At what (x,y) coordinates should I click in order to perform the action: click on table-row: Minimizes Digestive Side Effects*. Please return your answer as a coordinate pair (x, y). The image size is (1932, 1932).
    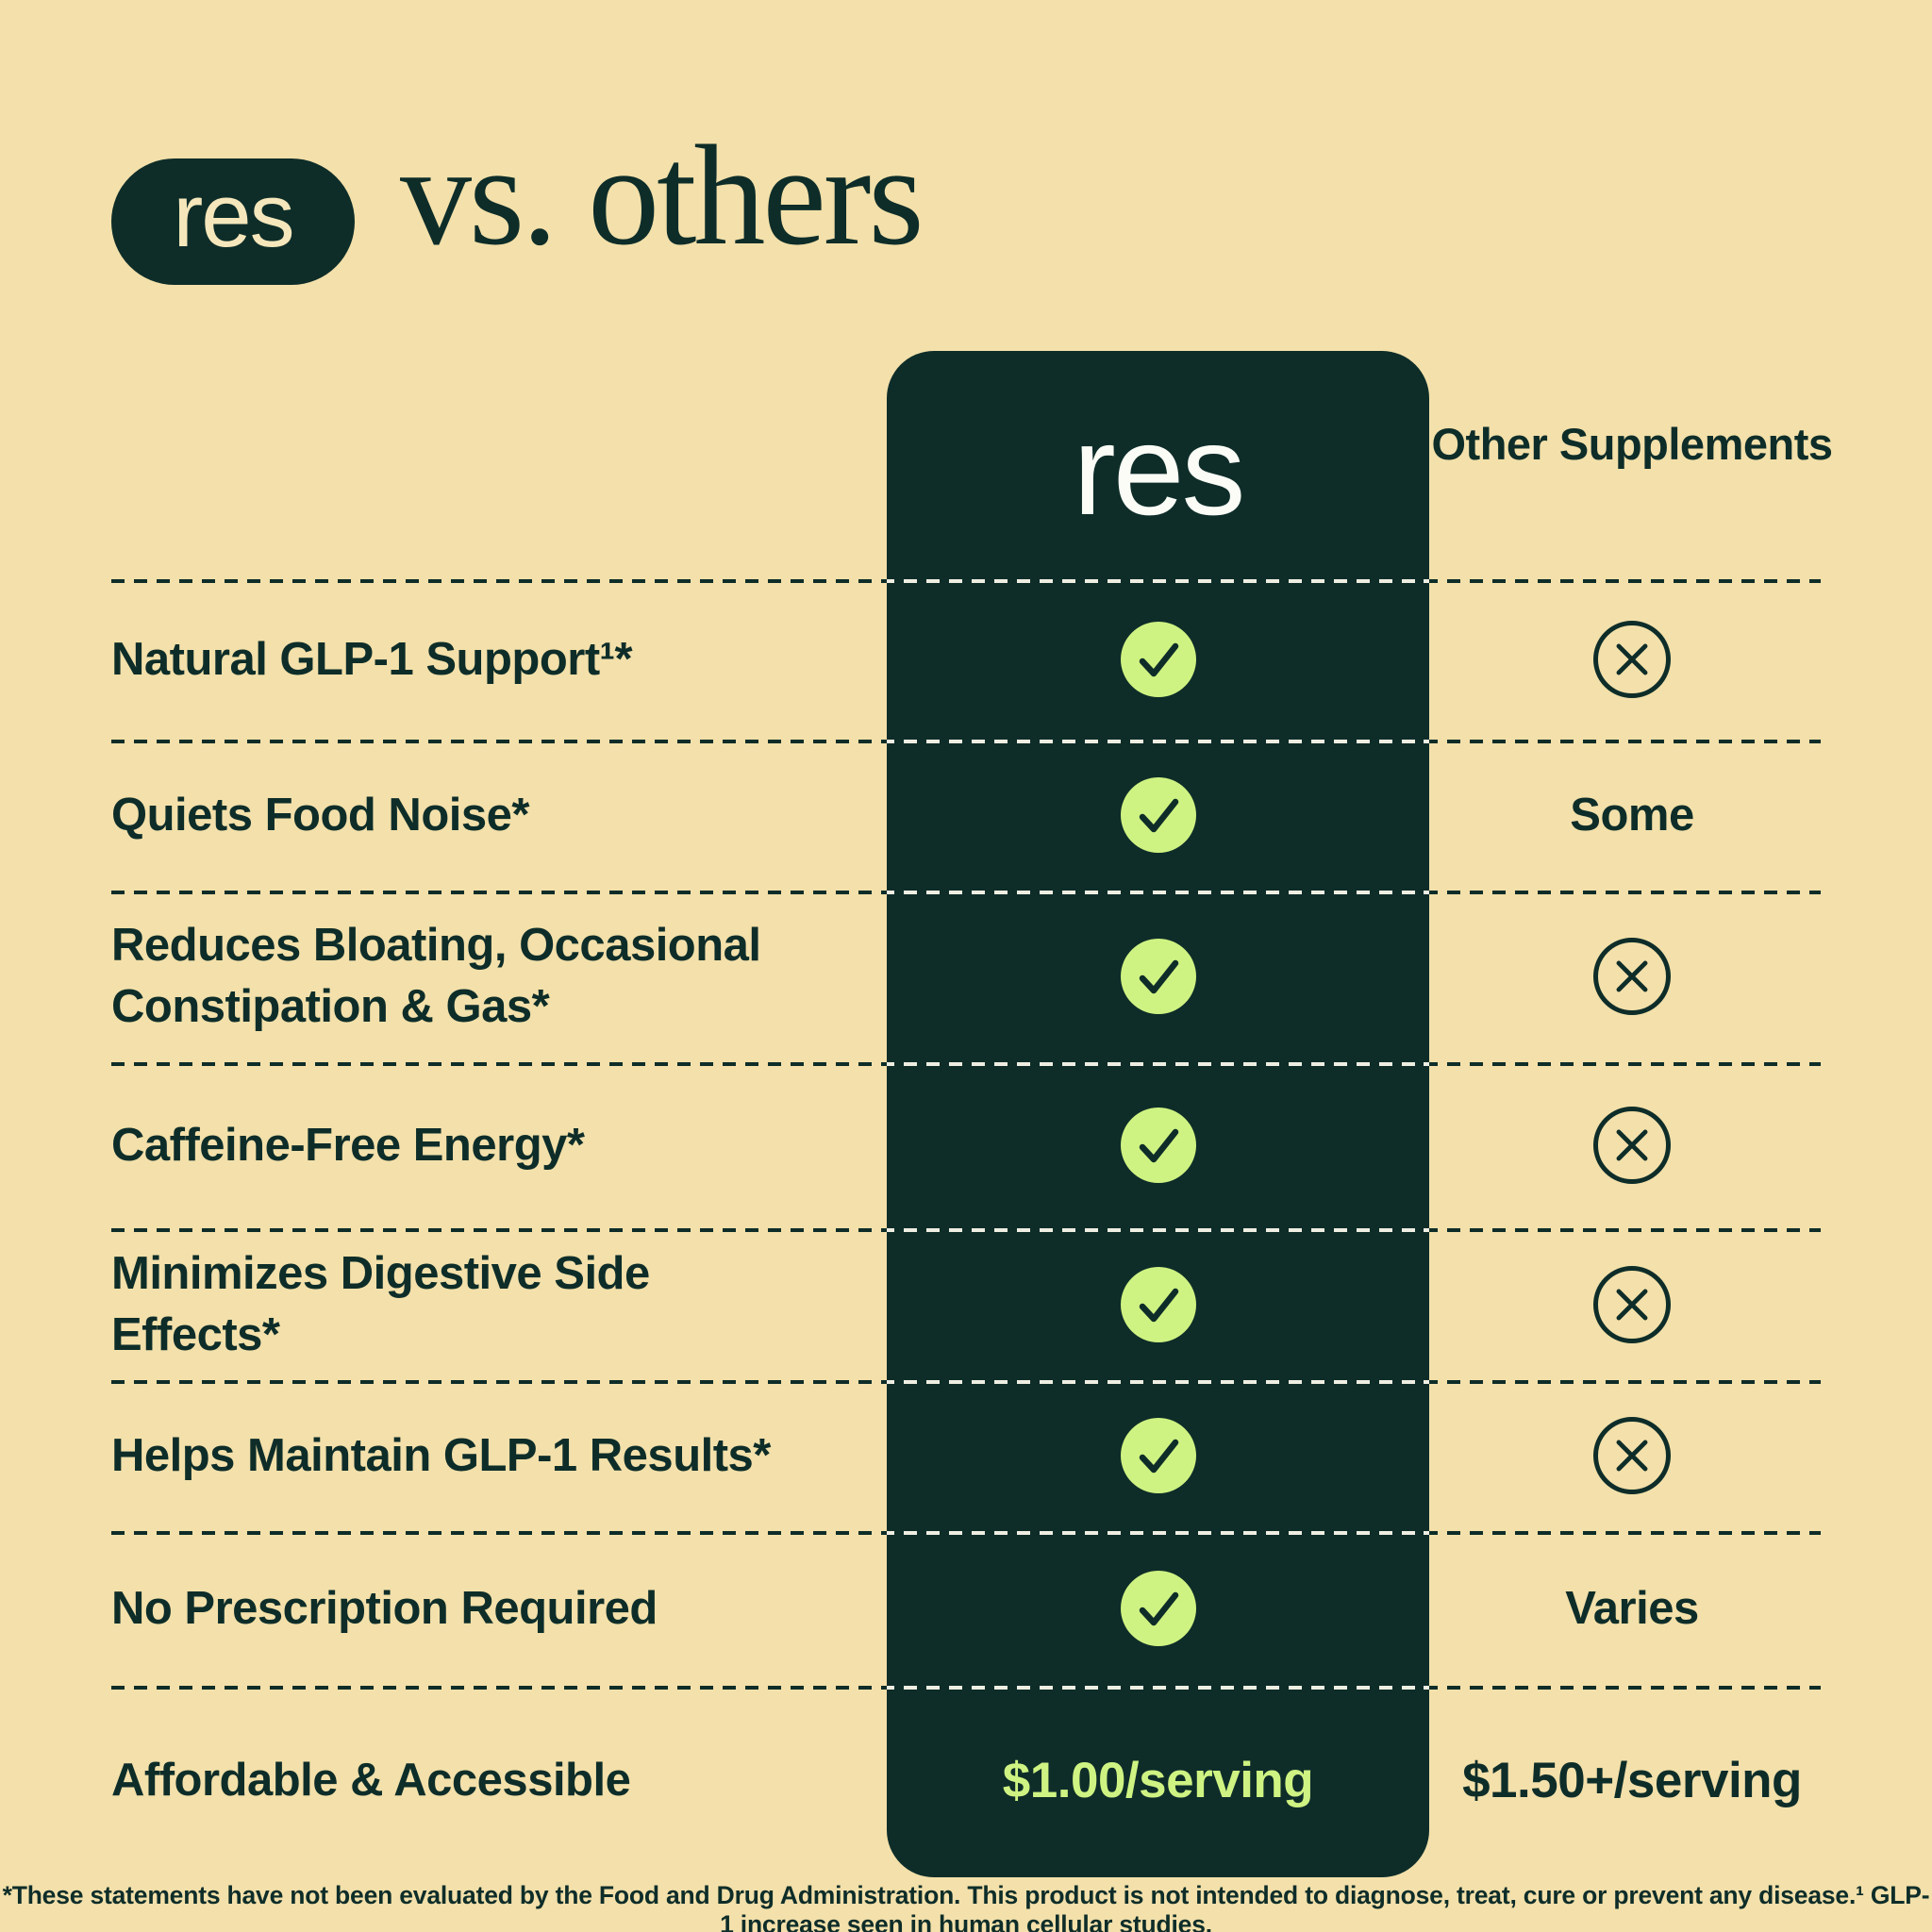
    Looking at the image, I should click on (966, 1304).